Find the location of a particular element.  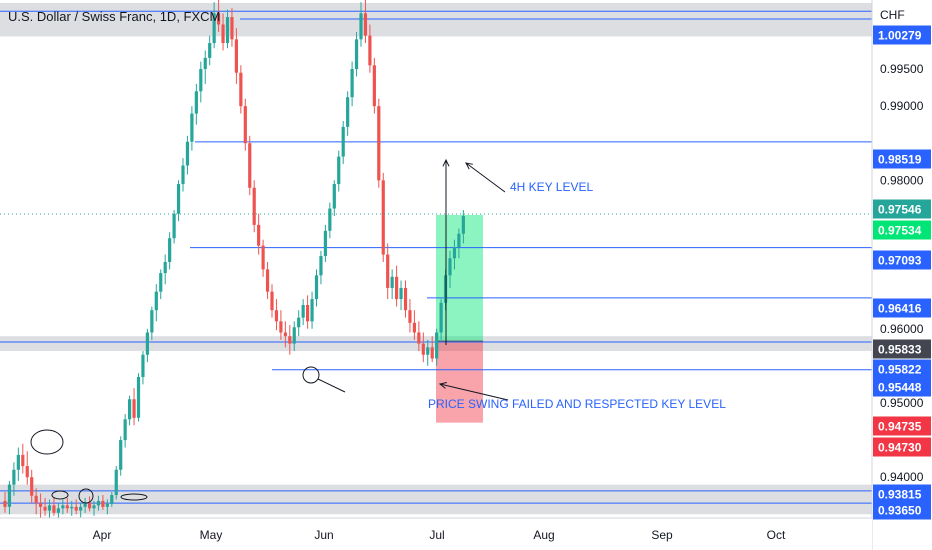

y-tick-6: 0.94000 is located at coordinates (902, 477).